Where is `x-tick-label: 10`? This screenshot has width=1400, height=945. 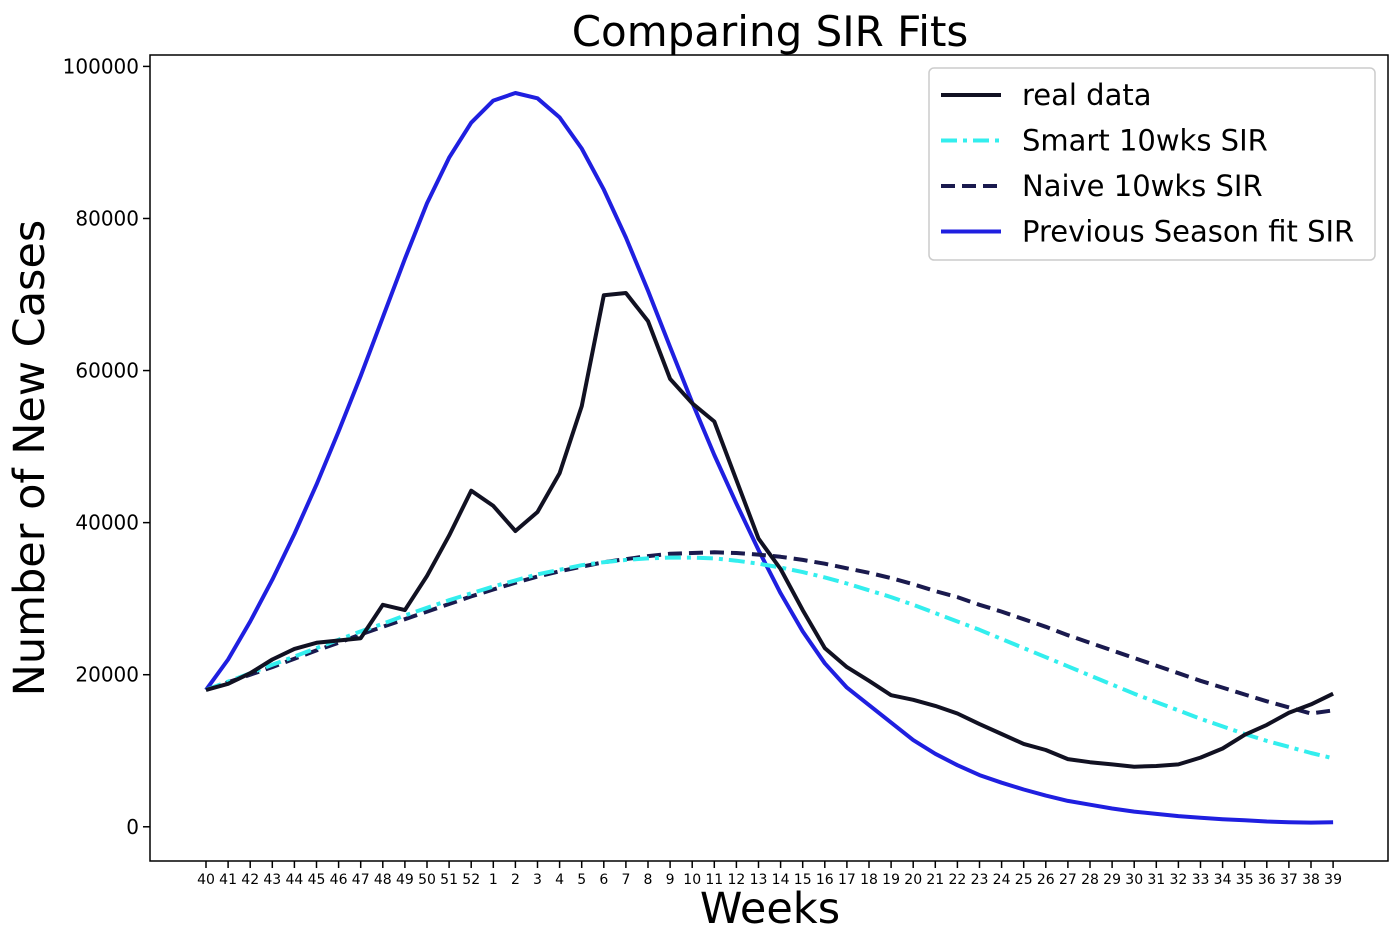
x-tick-label: 10 is located at coordinates (692, 880).